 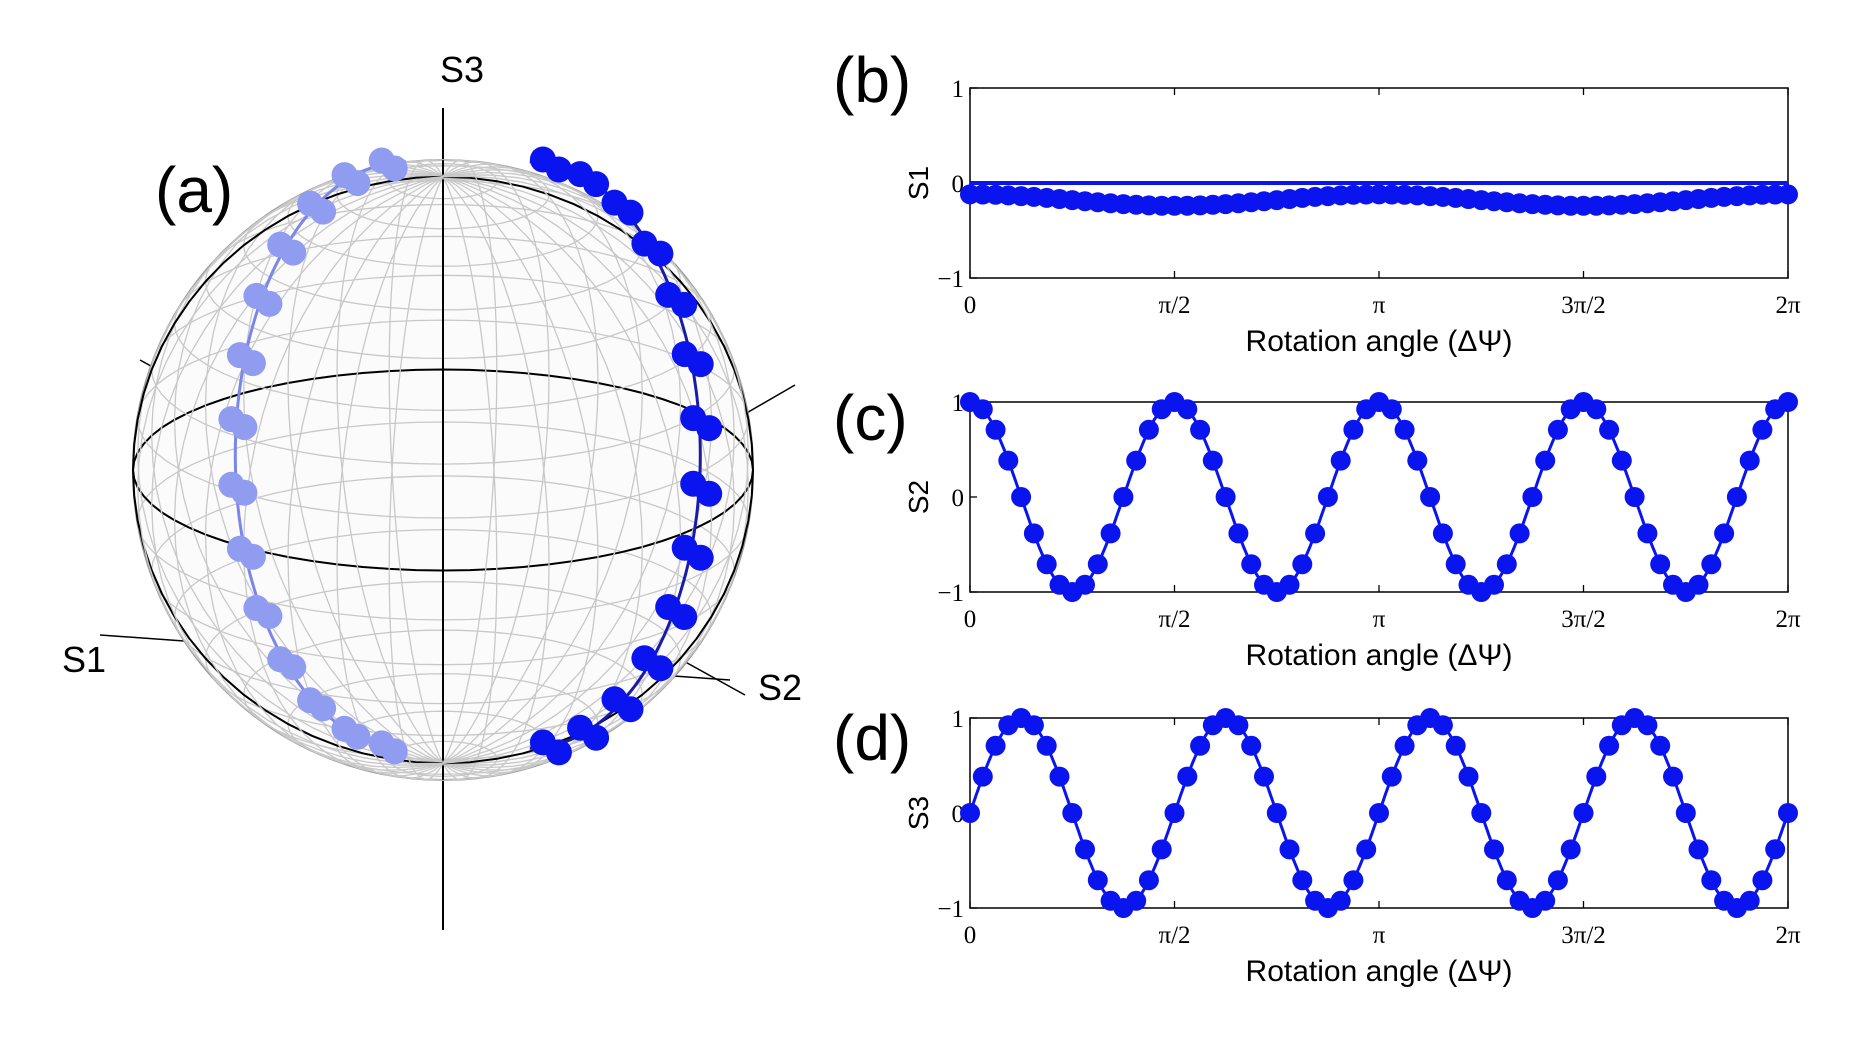 I want to click on sphere-longitude, so click(x=443, y=470).